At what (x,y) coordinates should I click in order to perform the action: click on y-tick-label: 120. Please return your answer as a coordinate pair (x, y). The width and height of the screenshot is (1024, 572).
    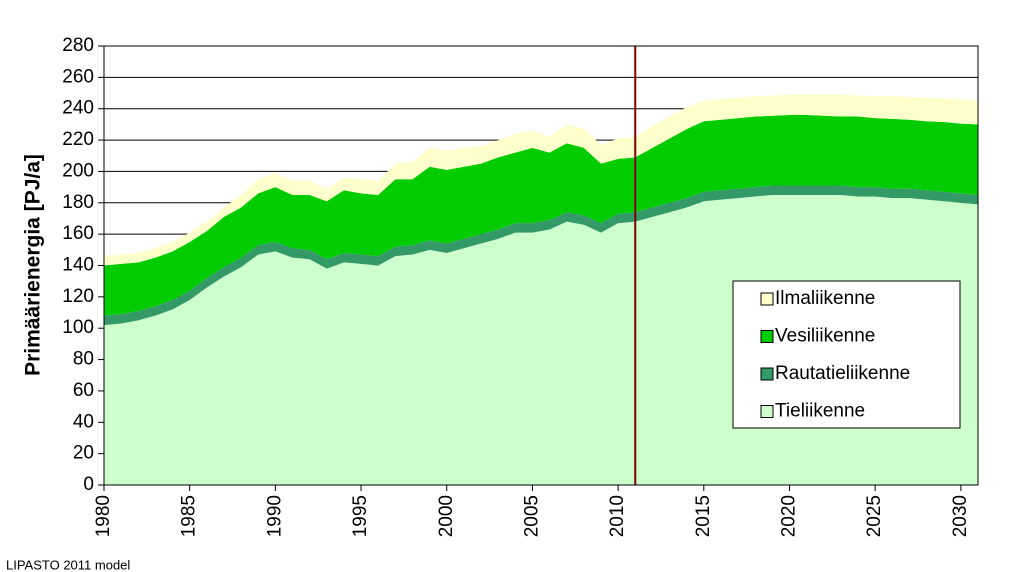
    Looking at the image, I should click on (78, 296).